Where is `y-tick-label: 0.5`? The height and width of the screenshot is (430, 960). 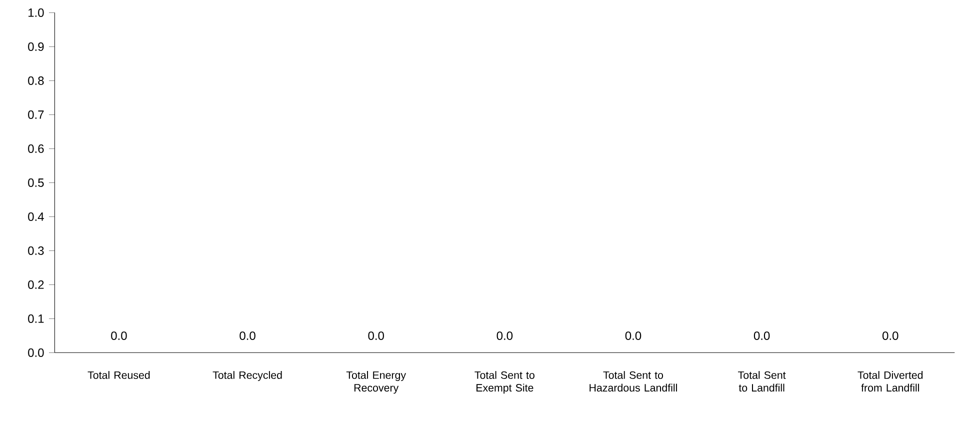 y-tick-label: 0.5 is located at coordinates (36, 182).